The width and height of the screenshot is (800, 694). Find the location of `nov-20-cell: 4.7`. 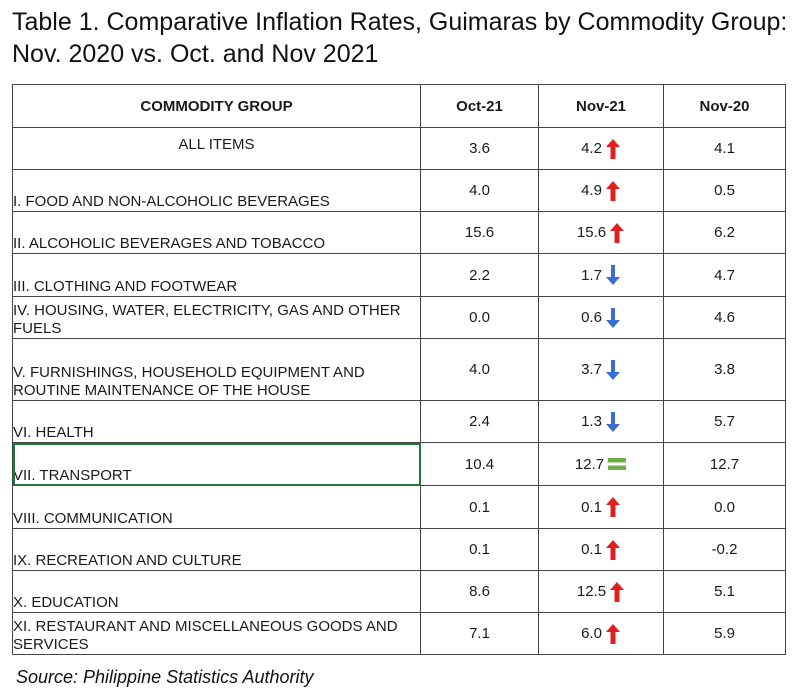

nov-20-cell: 4.7 is located at coordinates (724, 275).